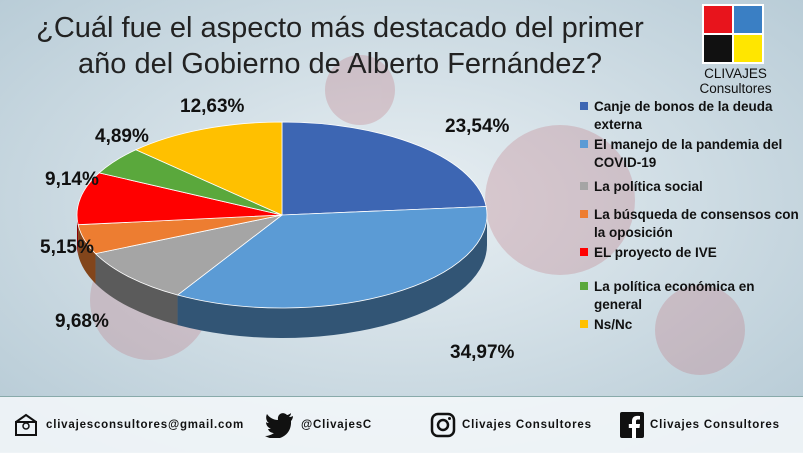 This screenshot has height=453, width=803. I want to click on facebook-icon, so click(632, 425).